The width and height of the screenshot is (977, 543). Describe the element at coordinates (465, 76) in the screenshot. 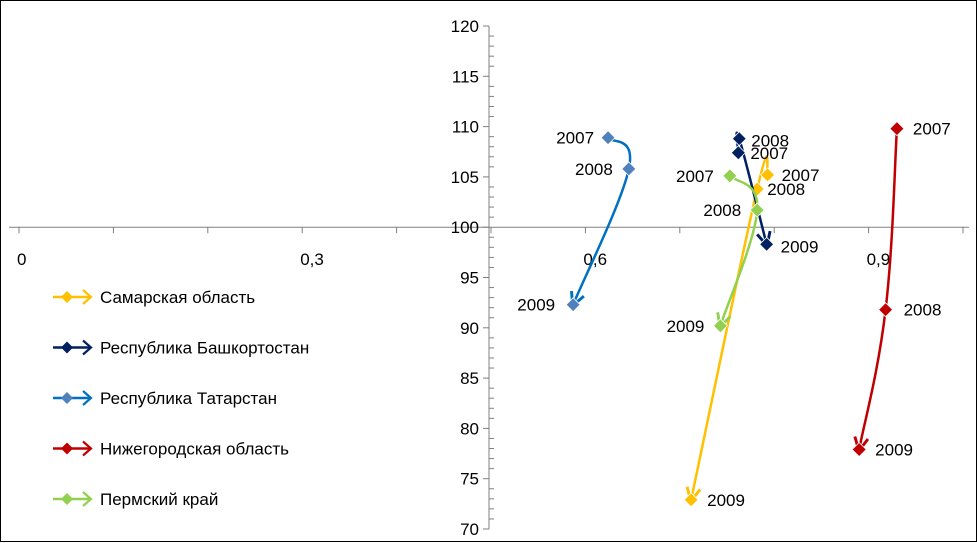

I see `y-tick-label: 115` at that location.